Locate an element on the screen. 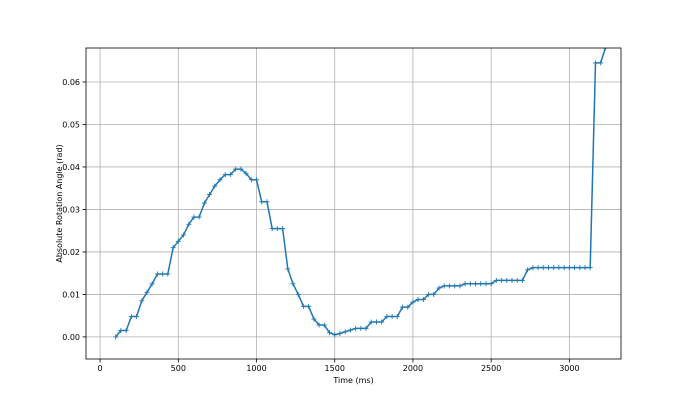  x-tick-label: 1500 is located at coordinates (335, 368).